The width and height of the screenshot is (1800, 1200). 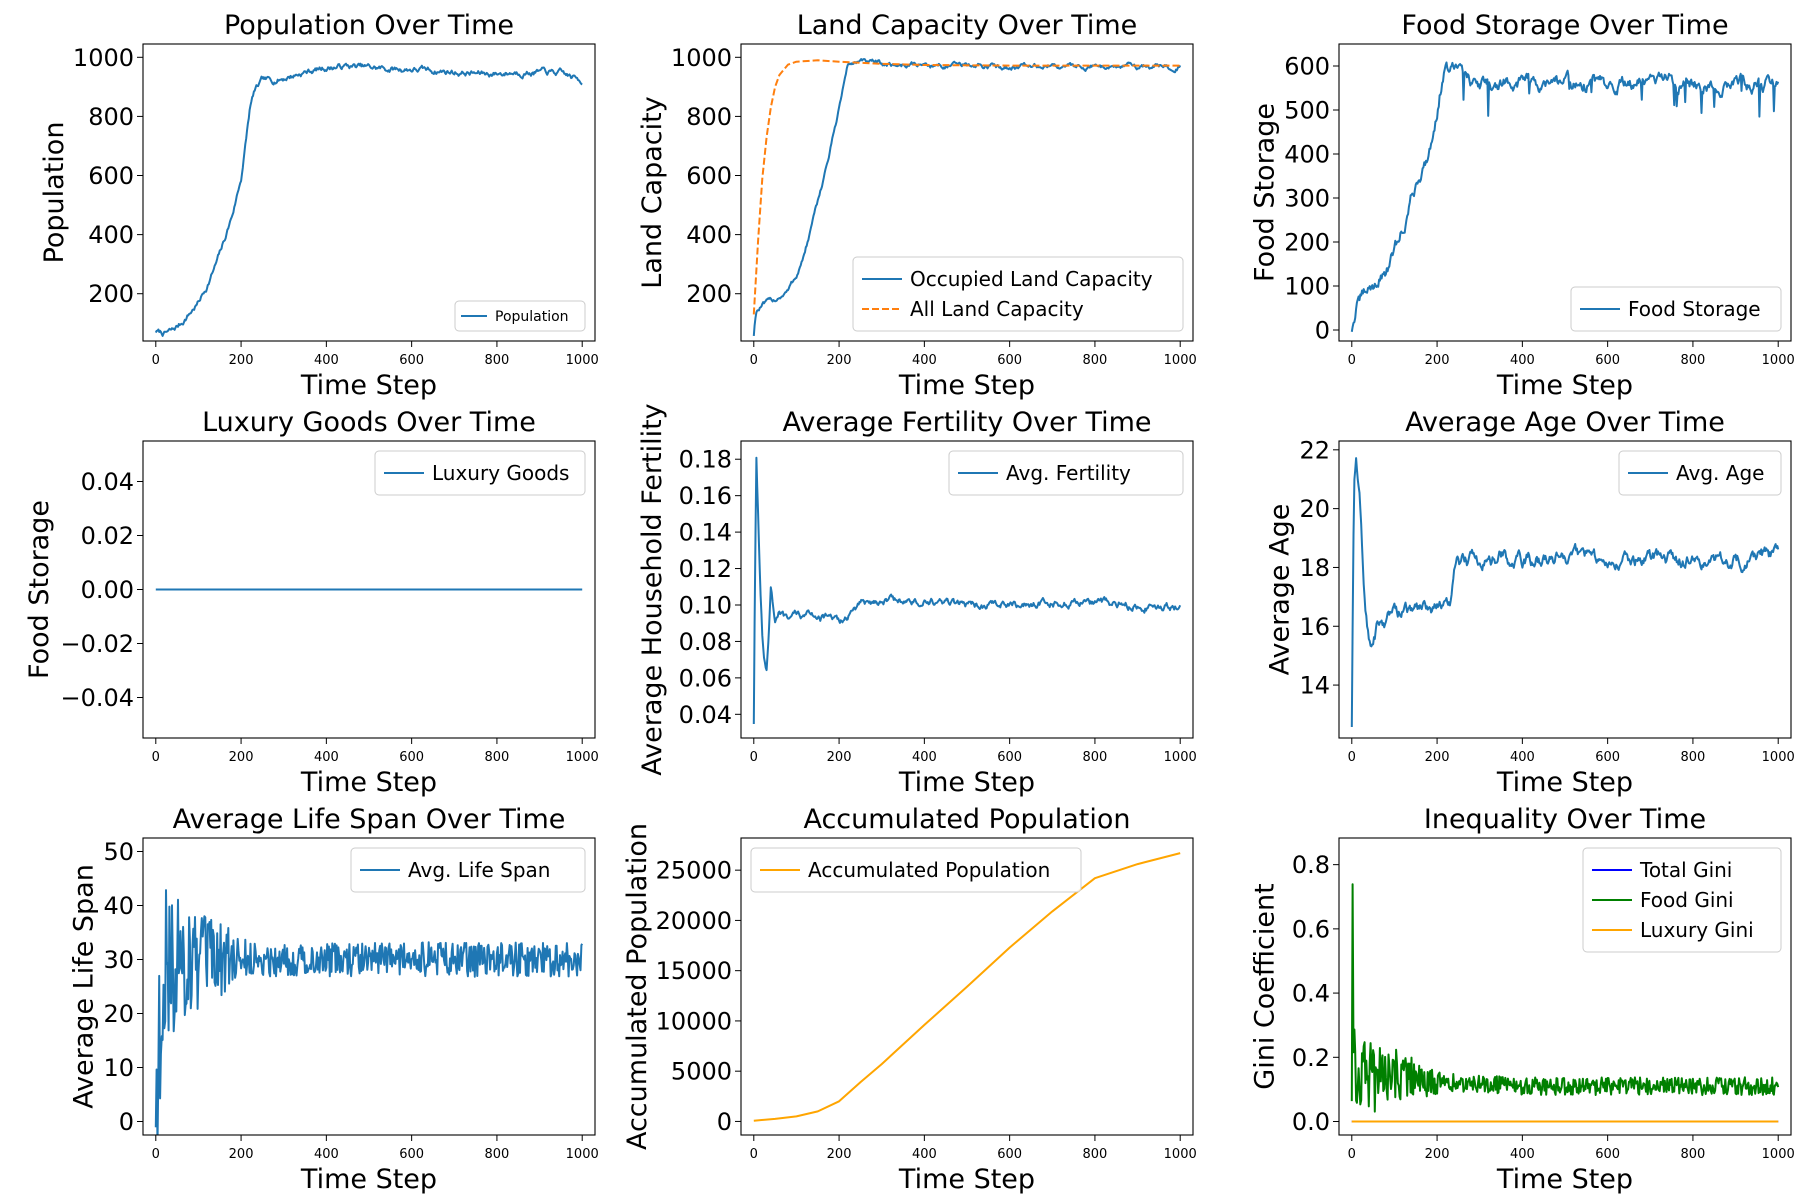 I want to click on chart-title: Average Fertility Over Time, so click(x=966, y=422).